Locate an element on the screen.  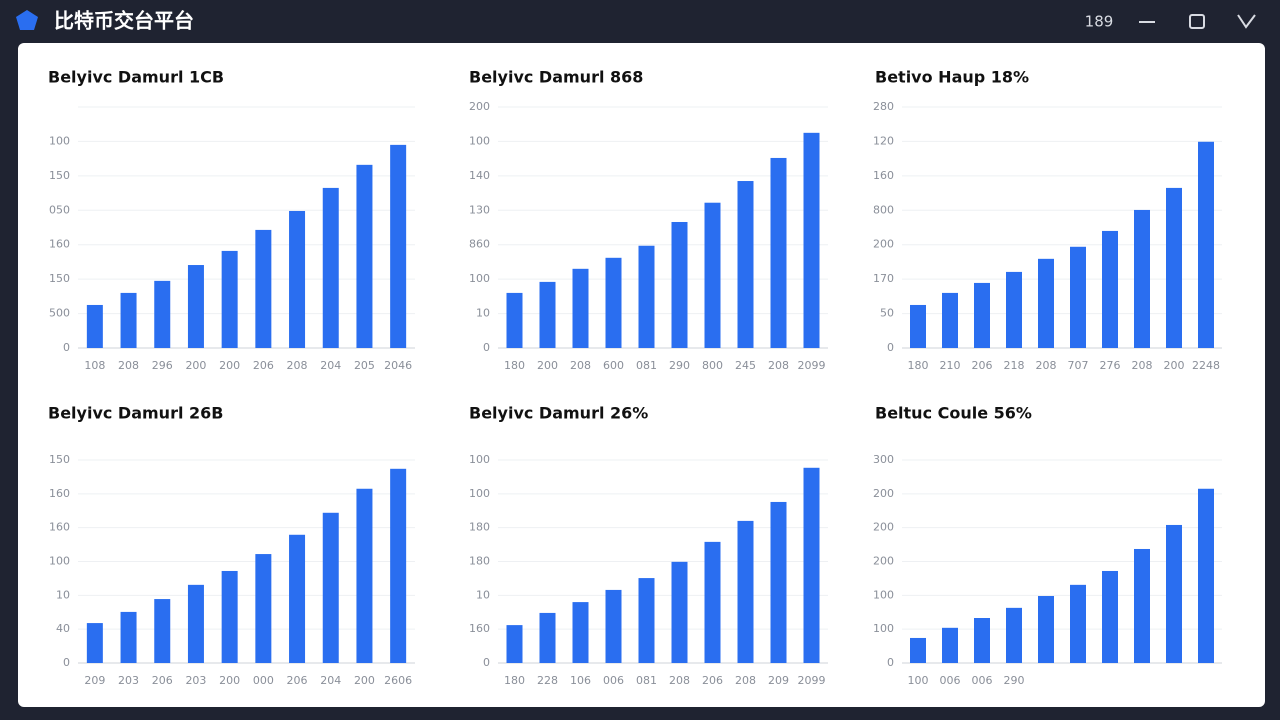
maximize-button is located at coordinates (1197, 21).